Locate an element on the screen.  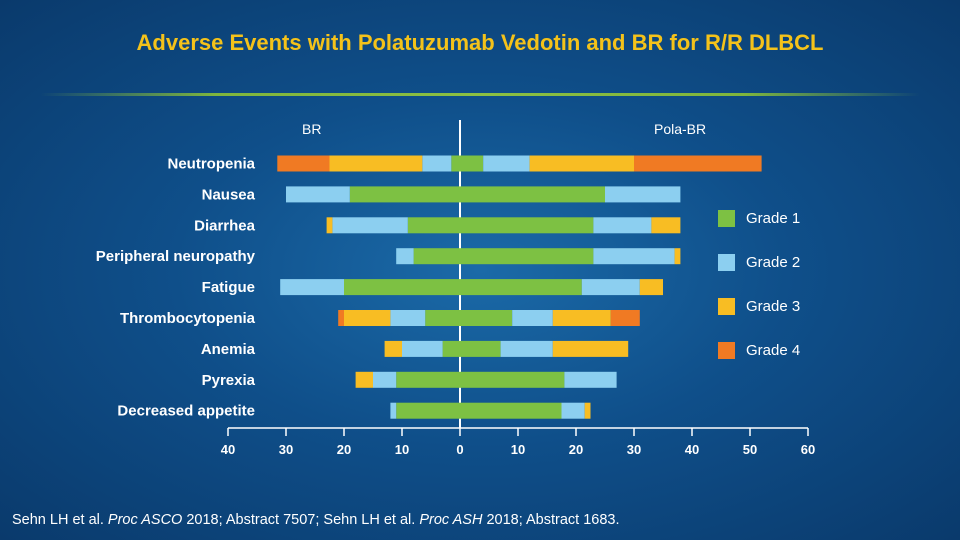
x-tick-label-1: 30 is located at coordinates (286, 449).